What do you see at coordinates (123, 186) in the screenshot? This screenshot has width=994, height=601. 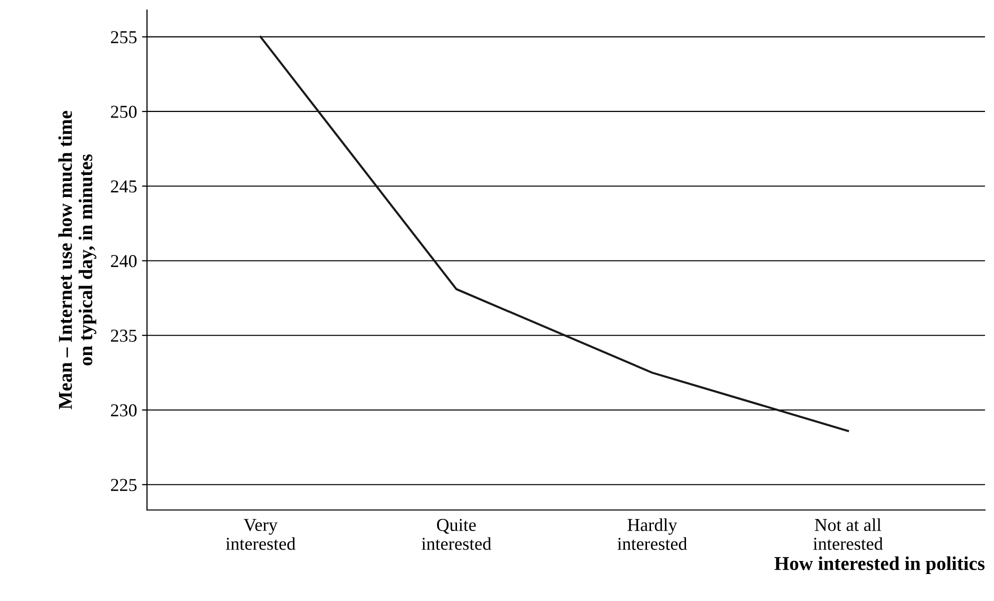 I see `y-tick-label: 245` at bounding box center [123, 186].